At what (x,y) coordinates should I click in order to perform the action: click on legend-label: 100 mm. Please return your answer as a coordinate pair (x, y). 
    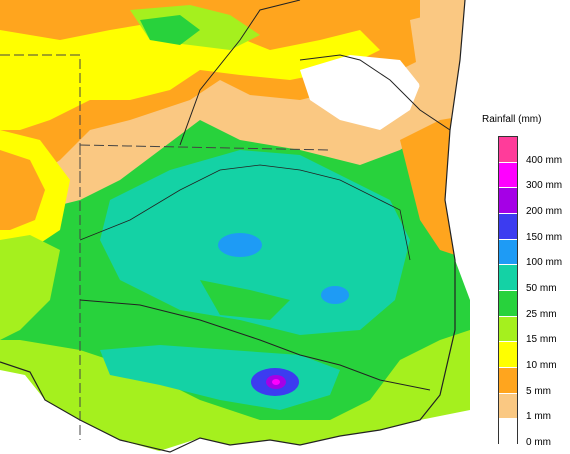
    Looking at the image, I should click on (544, 263).